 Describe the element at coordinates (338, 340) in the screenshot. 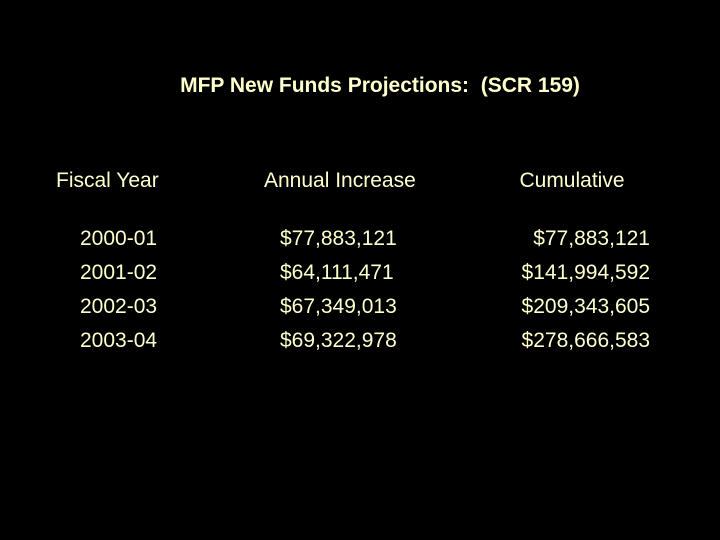

I see `annual-increase-cell: $69,322,978` at that location.